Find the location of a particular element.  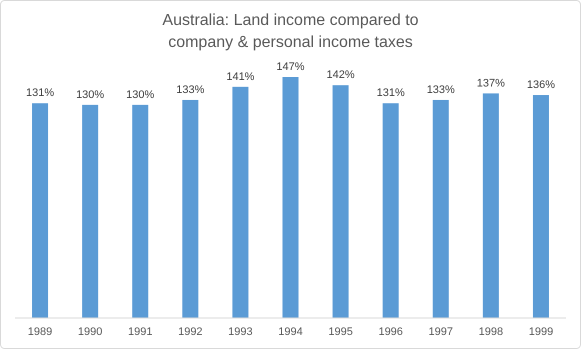

x-tick-label: 1993 is located at coordinates (240, 332).